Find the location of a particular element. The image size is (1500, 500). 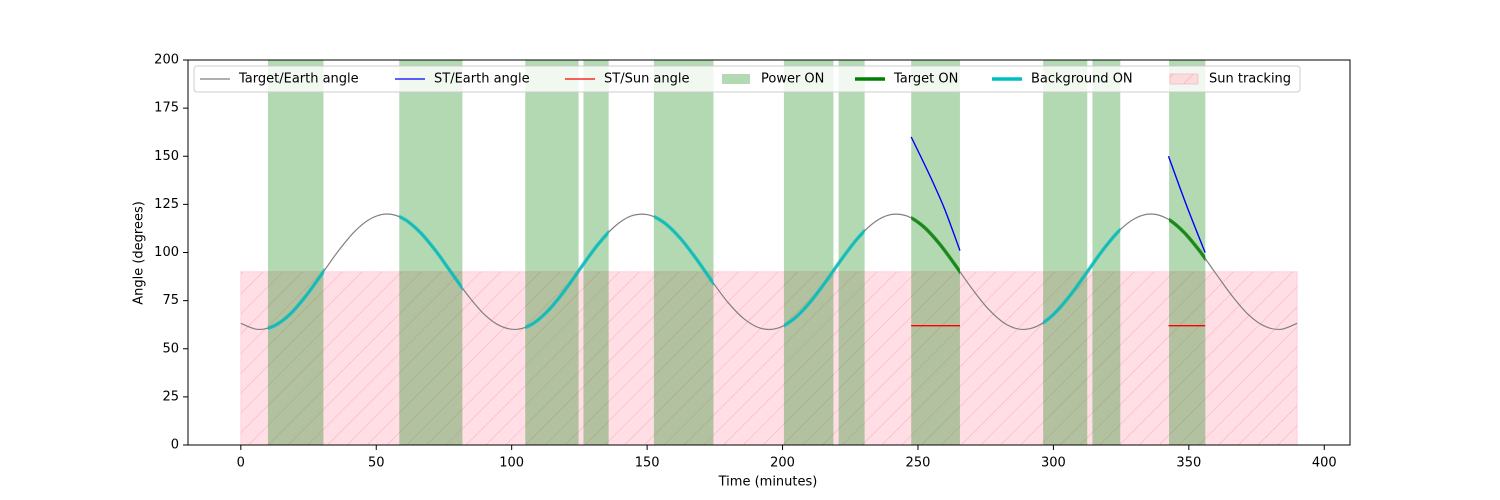

legend-label: Target ON is located at coordinates (925, 79).